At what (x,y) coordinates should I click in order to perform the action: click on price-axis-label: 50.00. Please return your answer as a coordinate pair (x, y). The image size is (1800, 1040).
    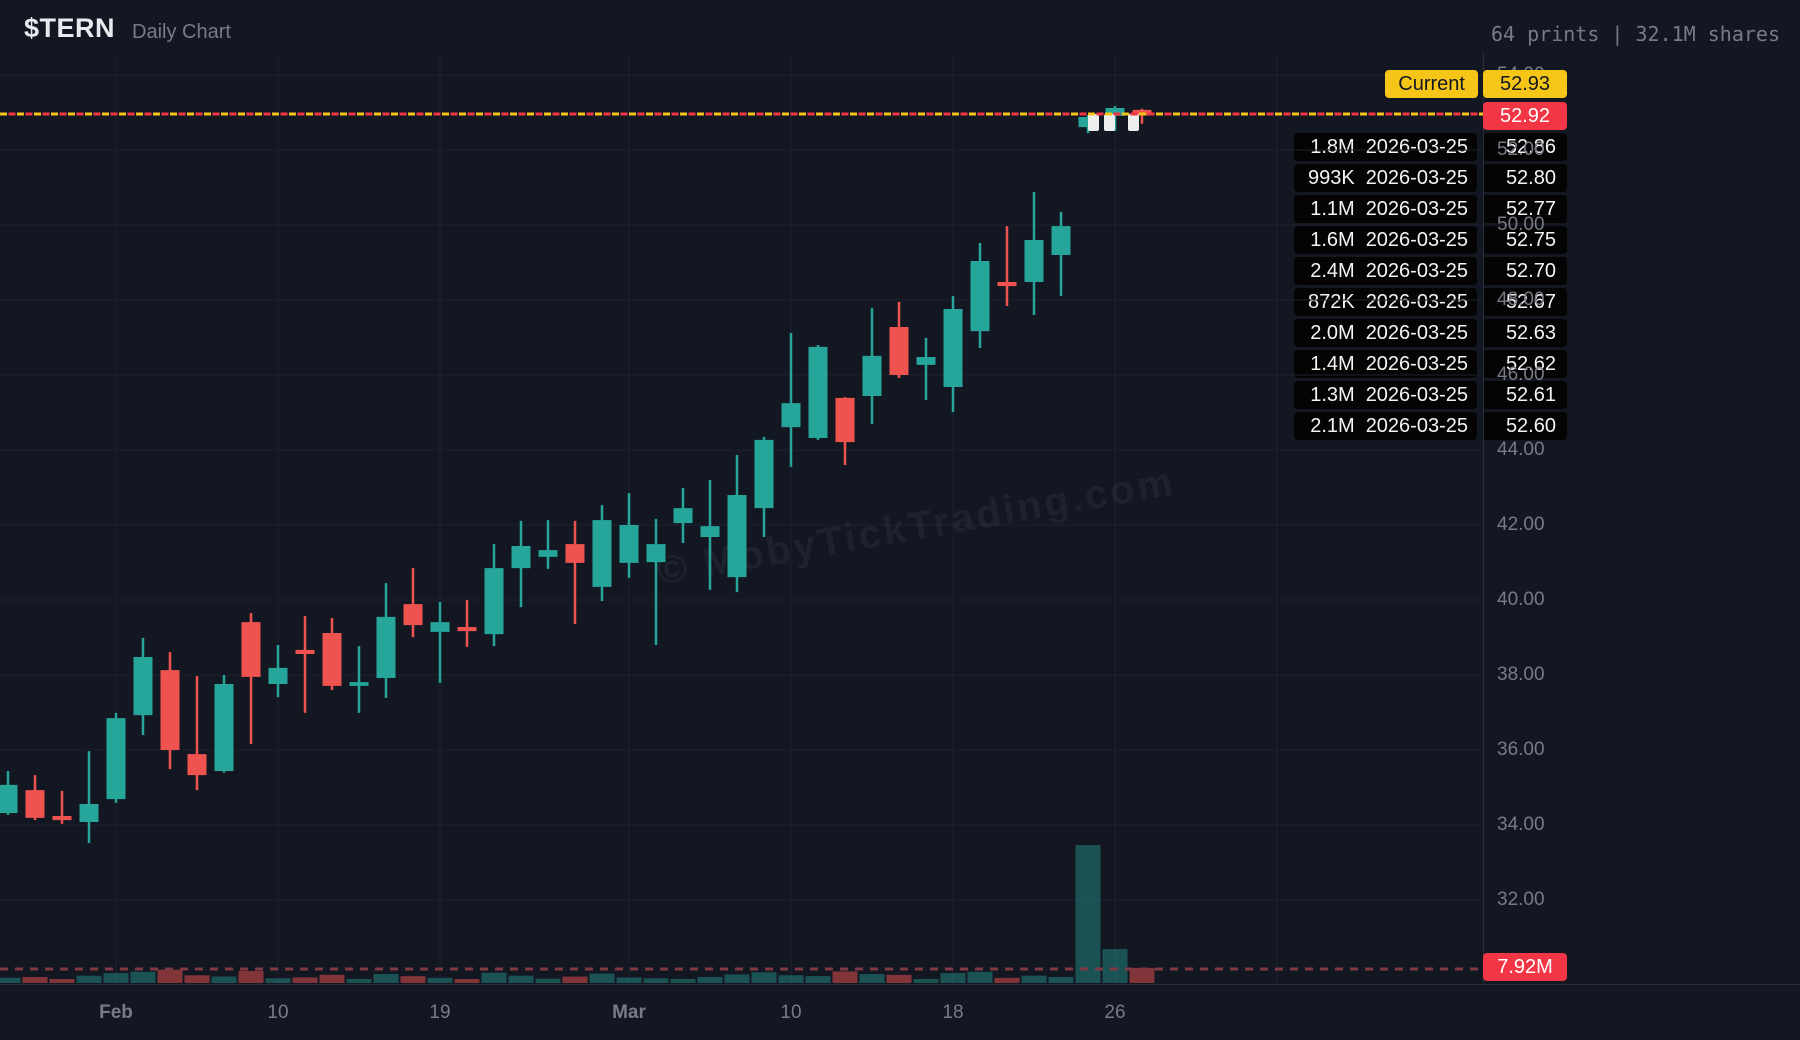
    Looking at the image, I should click on (1521, 224).